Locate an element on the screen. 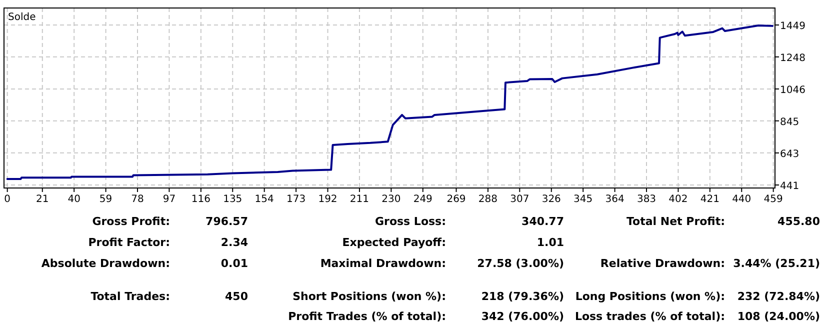  x-tick-label: 364 is located at coordinates (614, 199).